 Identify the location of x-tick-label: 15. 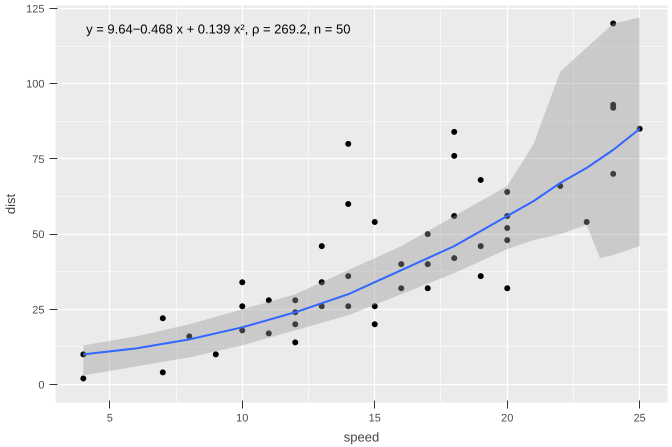
(374, 418).